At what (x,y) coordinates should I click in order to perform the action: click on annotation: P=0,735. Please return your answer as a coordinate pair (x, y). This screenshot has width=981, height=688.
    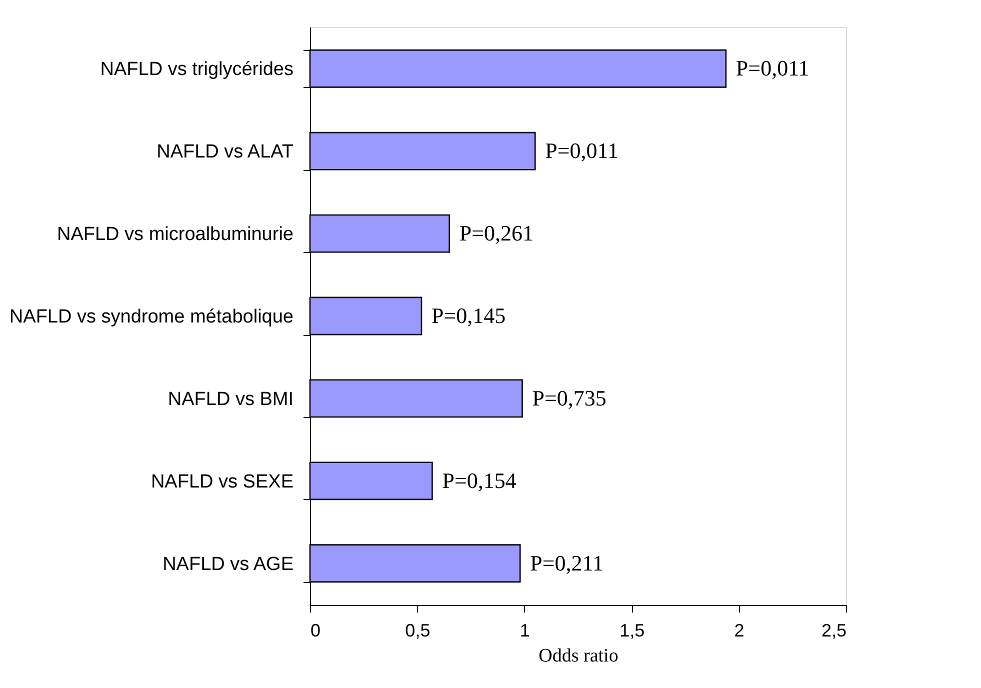
    Looking at the image, I should click on (569, 397).